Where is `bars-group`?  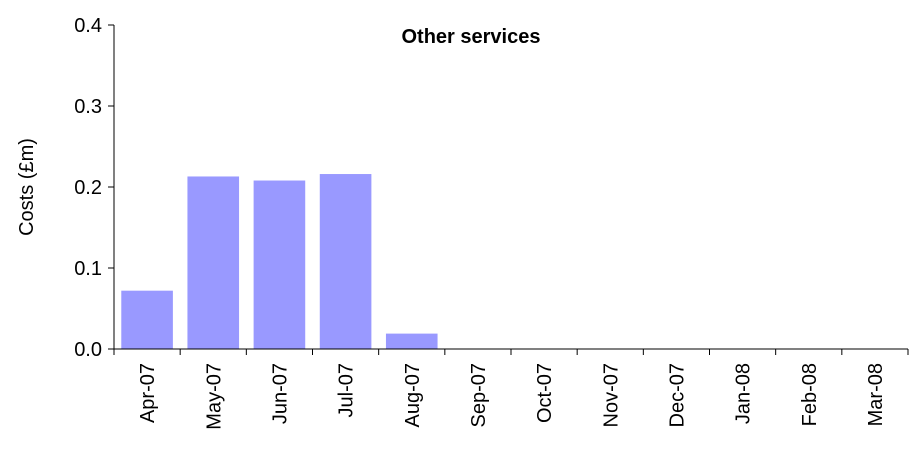
bars-group is located at coordinates (279, 261).